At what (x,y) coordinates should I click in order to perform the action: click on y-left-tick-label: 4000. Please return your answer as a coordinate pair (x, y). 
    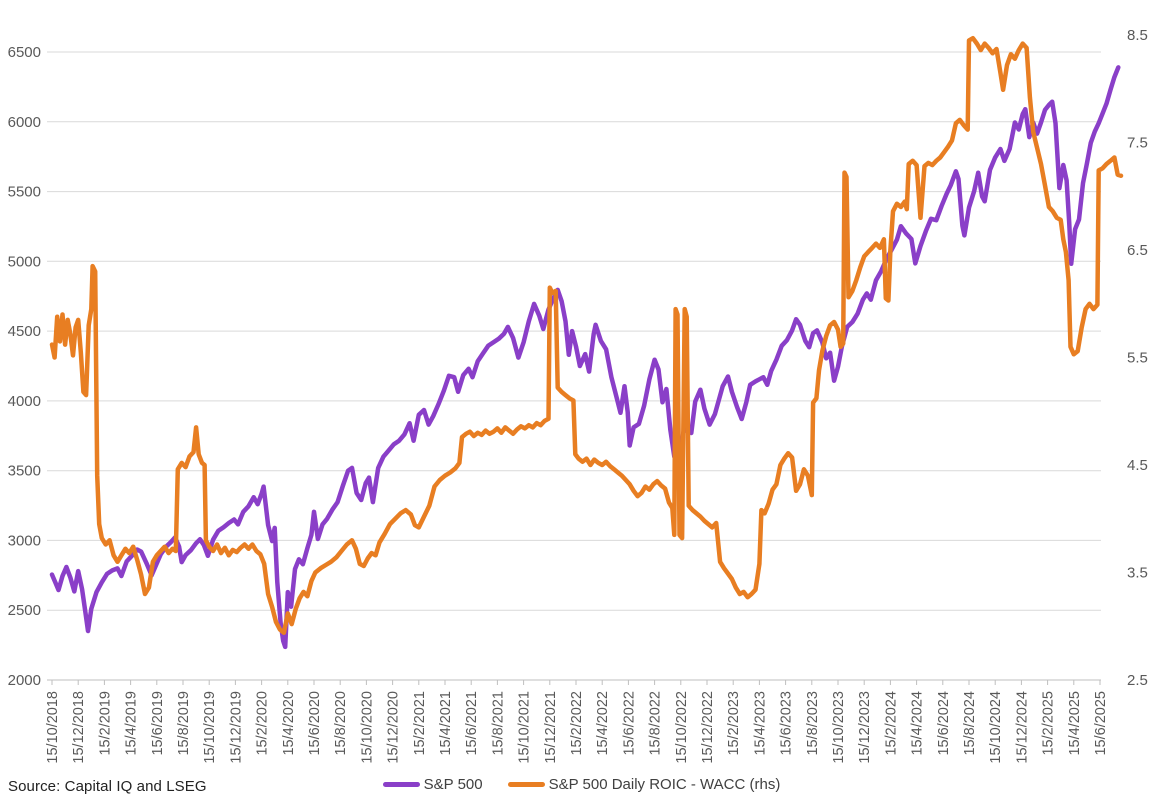
    Looking at the image, I should click on (24, 401).